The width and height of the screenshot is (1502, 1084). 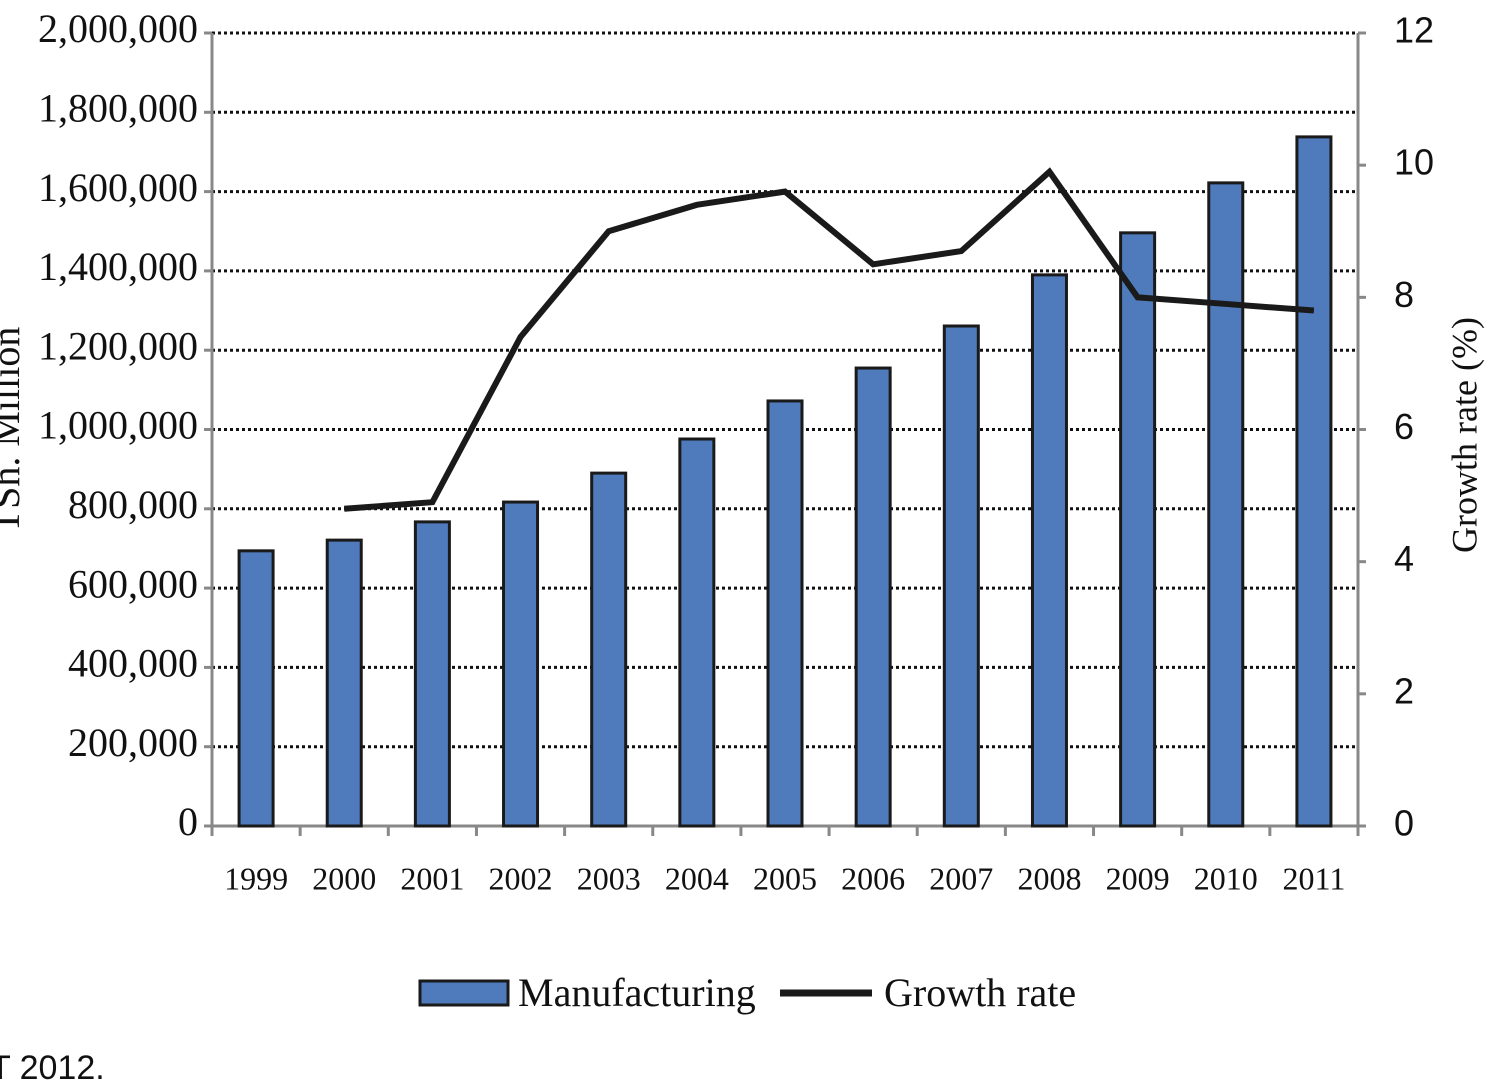 I want to click on y-tick-label: 1,000,000, so click(x=118, y=425).